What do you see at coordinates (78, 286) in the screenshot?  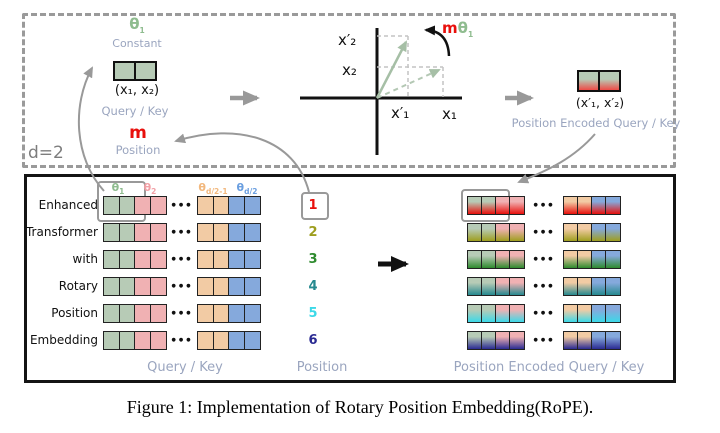 I see `token-label: Rotary` at bounding box center [78, 286].